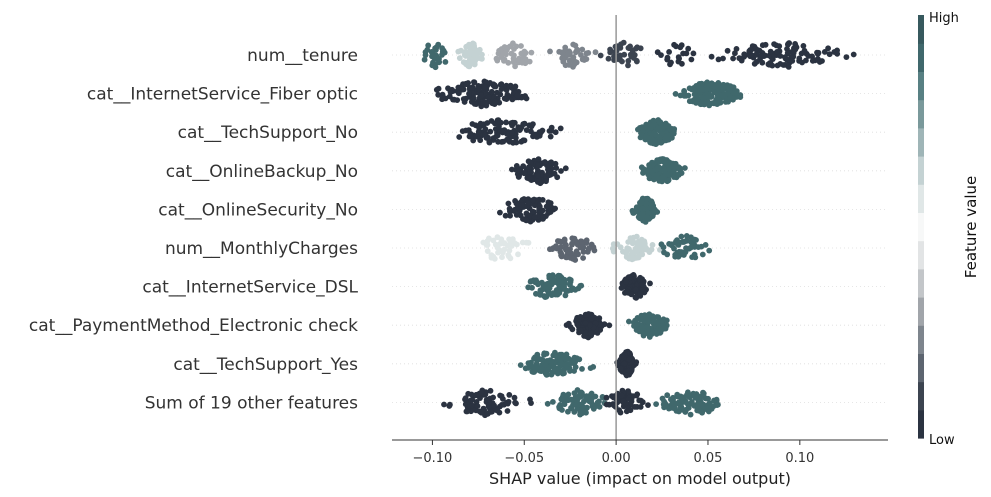  I want to click on x-tick-label: −0.05, so click(524, 458).